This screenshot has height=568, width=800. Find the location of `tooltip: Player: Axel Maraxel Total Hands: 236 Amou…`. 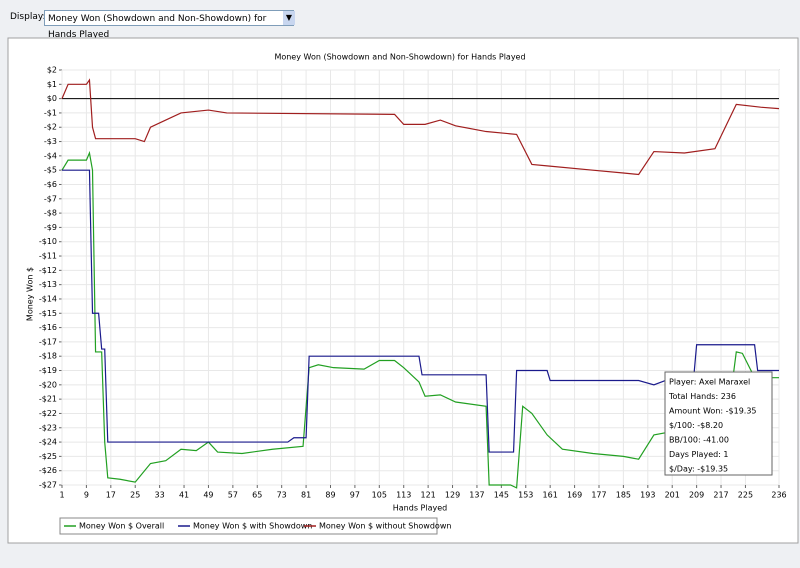

tooltip: Player: Axel Maraxel Total Hands: 236 Amou… is located at coordinates (718, 423).